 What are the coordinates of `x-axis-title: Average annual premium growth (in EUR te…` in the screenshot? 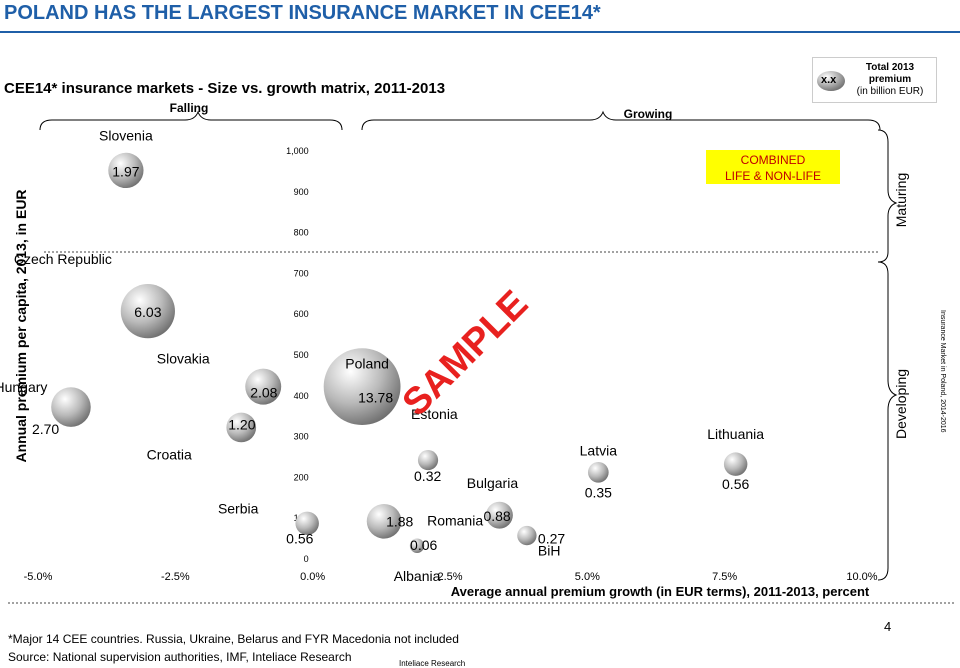 It's located at (660, 591).